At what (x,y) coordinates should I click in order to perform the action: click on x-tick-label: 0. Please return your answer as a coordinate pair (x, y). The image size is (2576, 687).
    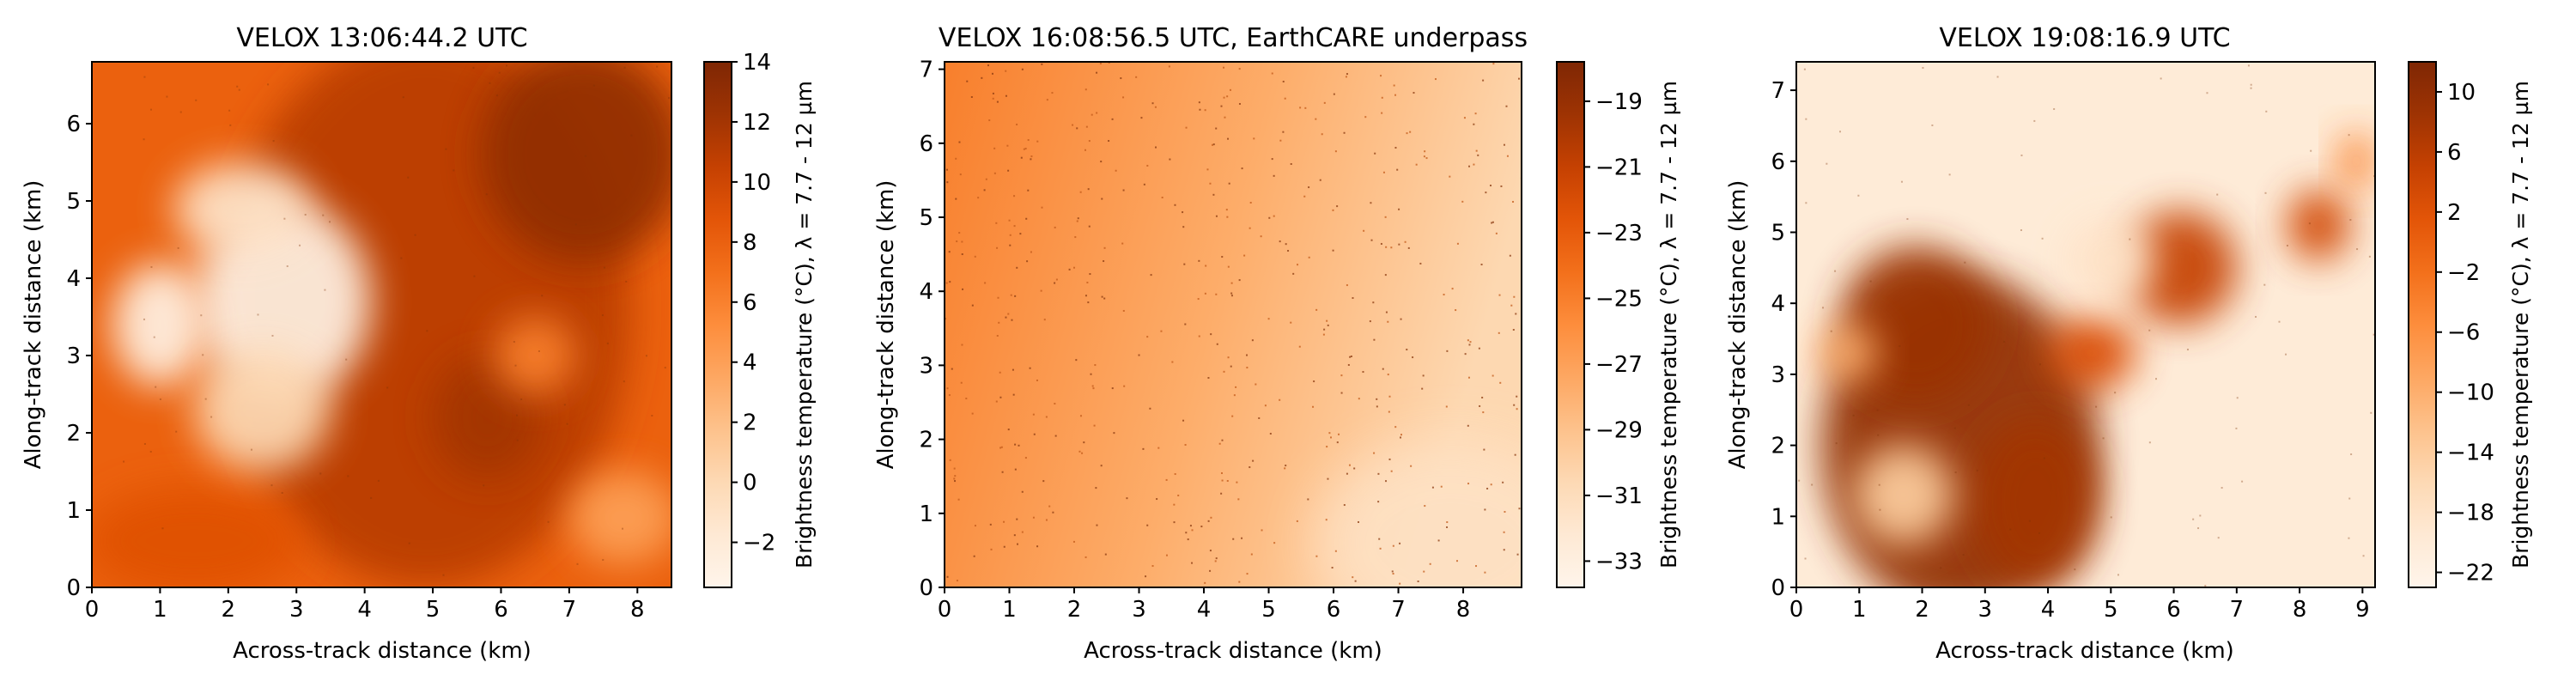
    Looking at the image, I should click on (1797, 610).